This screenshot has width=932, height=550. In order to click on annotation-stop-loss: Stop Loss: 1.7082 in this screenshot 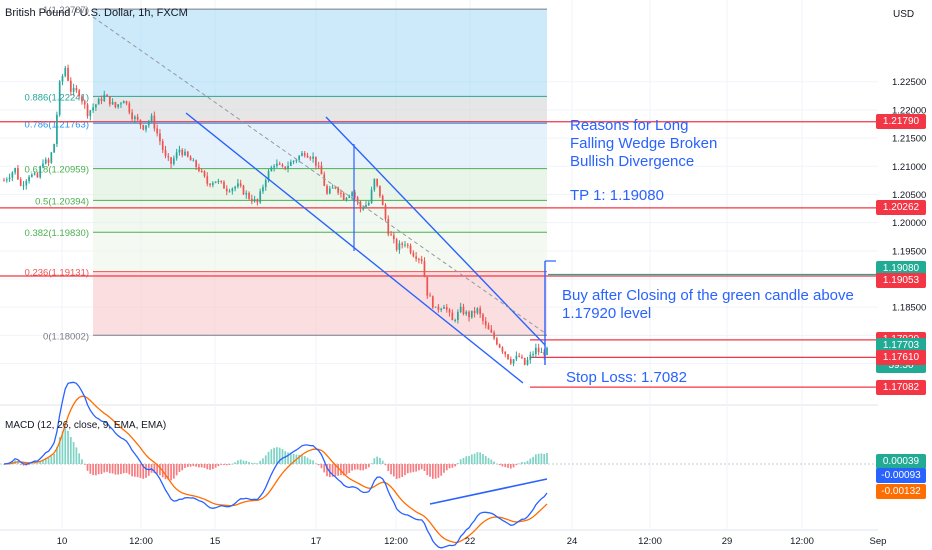, I will do `click(626, 377)`.